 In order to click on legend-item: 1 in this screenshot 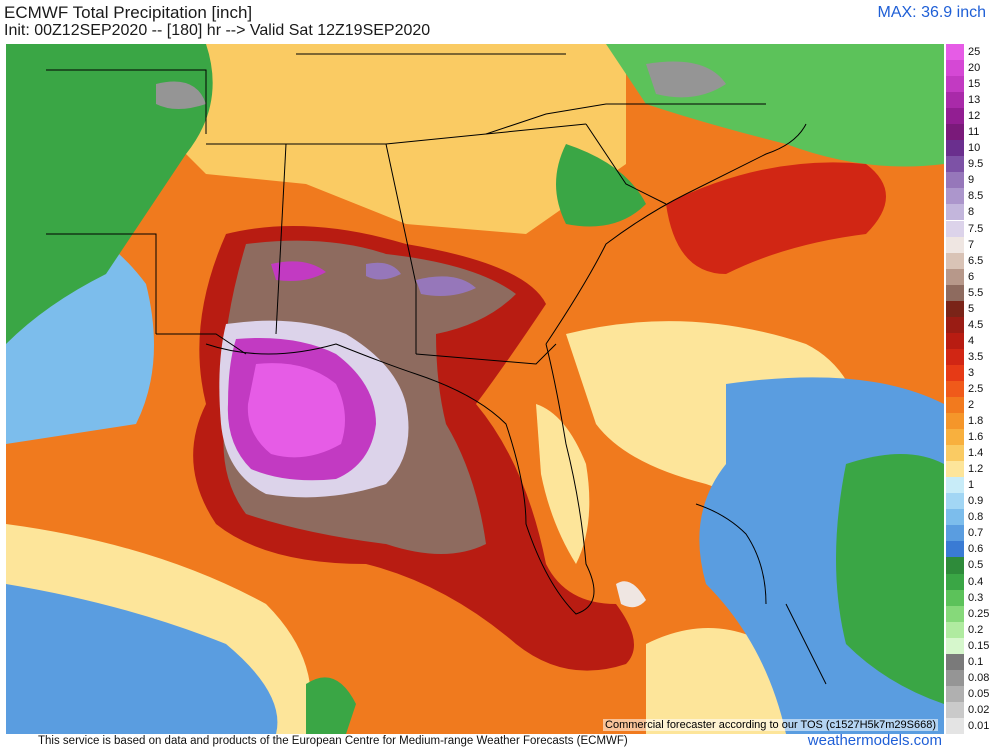, I will do `click(973, 485)`.